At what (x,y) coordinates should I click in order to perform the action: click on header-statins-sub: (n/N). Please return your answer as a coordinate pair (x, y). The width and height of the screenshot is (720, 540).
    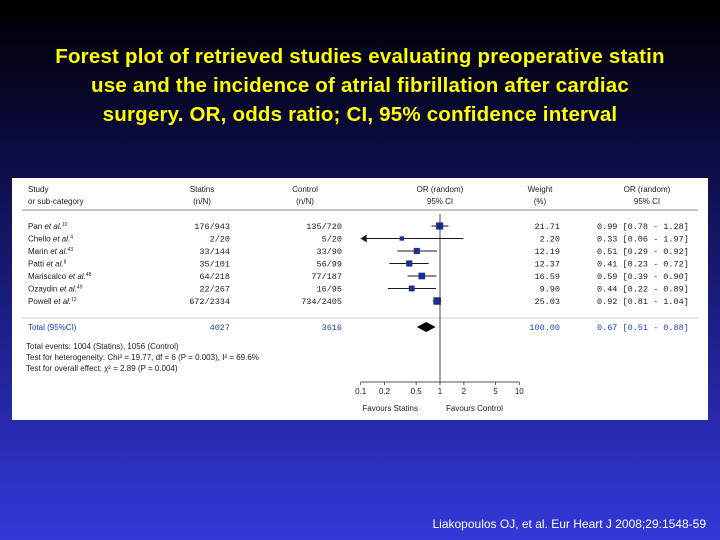
    Looking at the image, I should click on (202, 201).